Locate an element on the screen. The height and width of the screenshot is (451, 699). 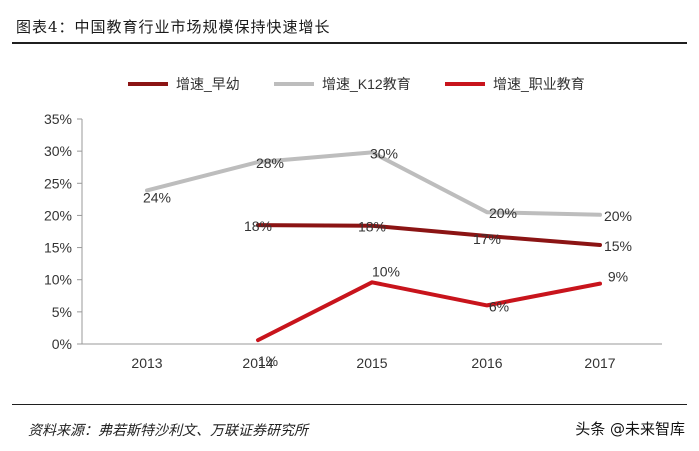
y-tick-label: 0% is located at coordinates (62, 344).